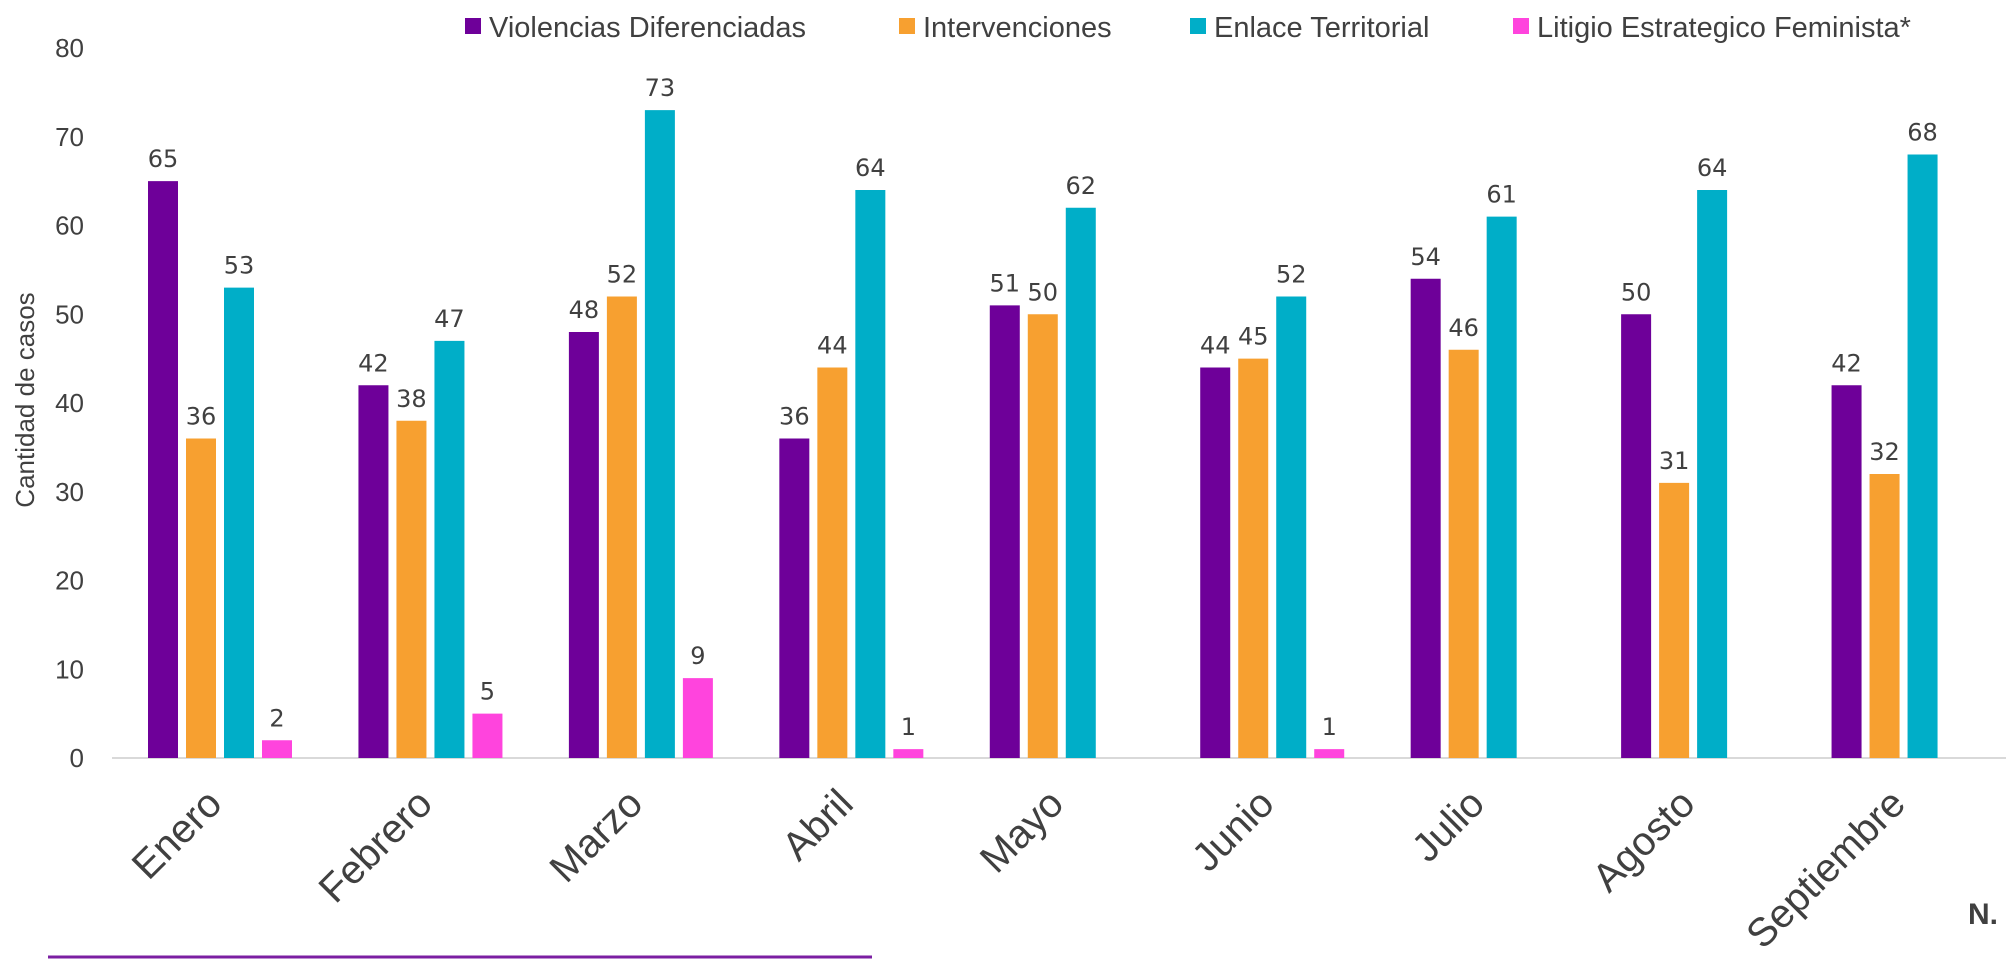 This screenshot has height=961, width=2006. I want to click on bar-litigio-estrategico-feminista-abril, so click(908, 753).